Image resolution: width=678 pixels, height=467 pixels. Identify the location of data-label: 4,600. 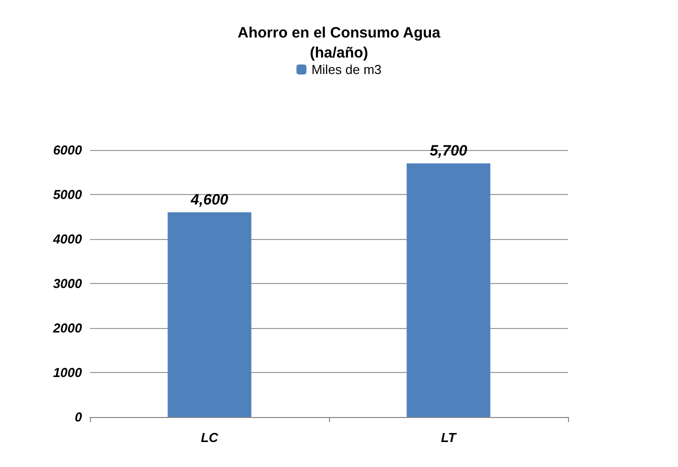
(209, 199).